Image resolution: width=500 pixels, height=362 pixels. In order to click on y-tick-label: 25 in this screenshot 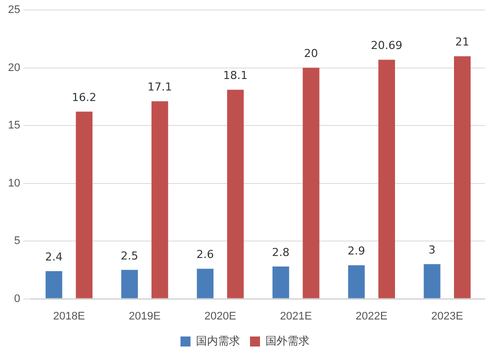, I will do `click(14, 10)`.